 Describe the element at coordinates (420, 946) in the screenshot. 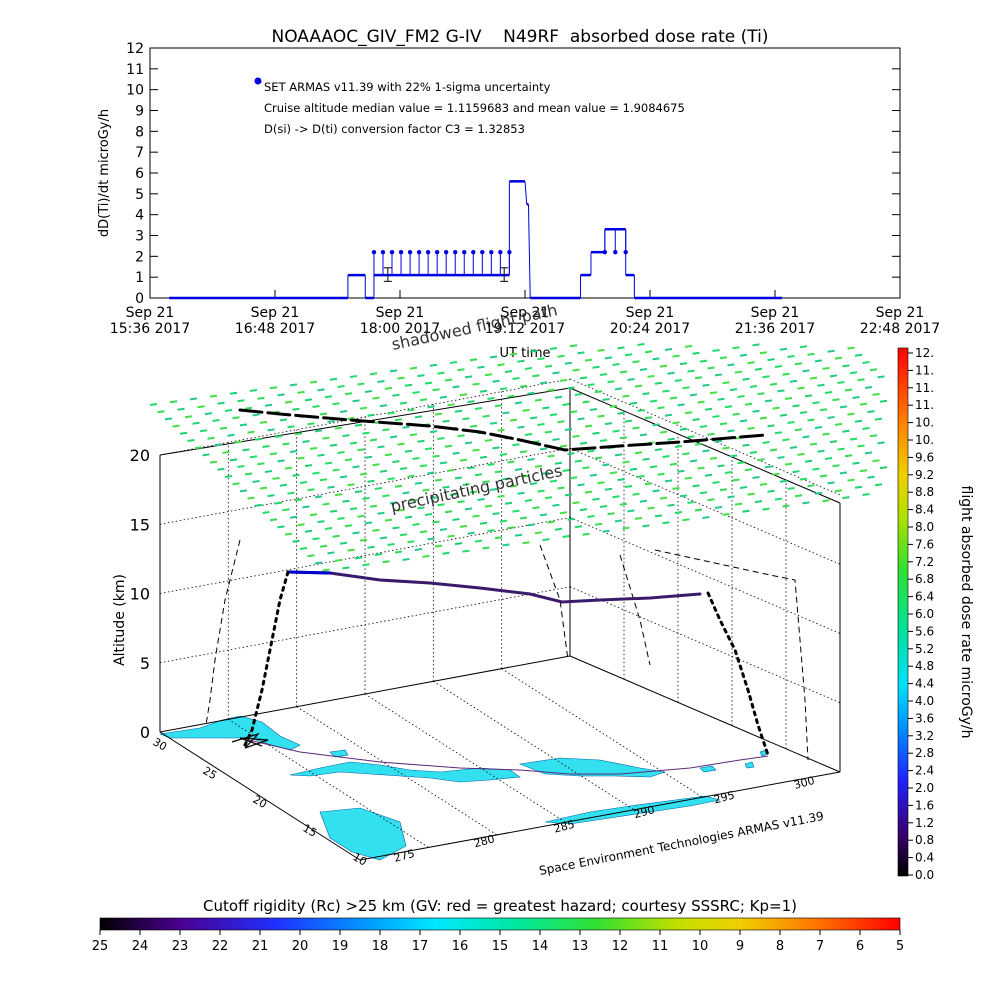

I see `rigidity-colorbar-tick-label: 17` at that location.